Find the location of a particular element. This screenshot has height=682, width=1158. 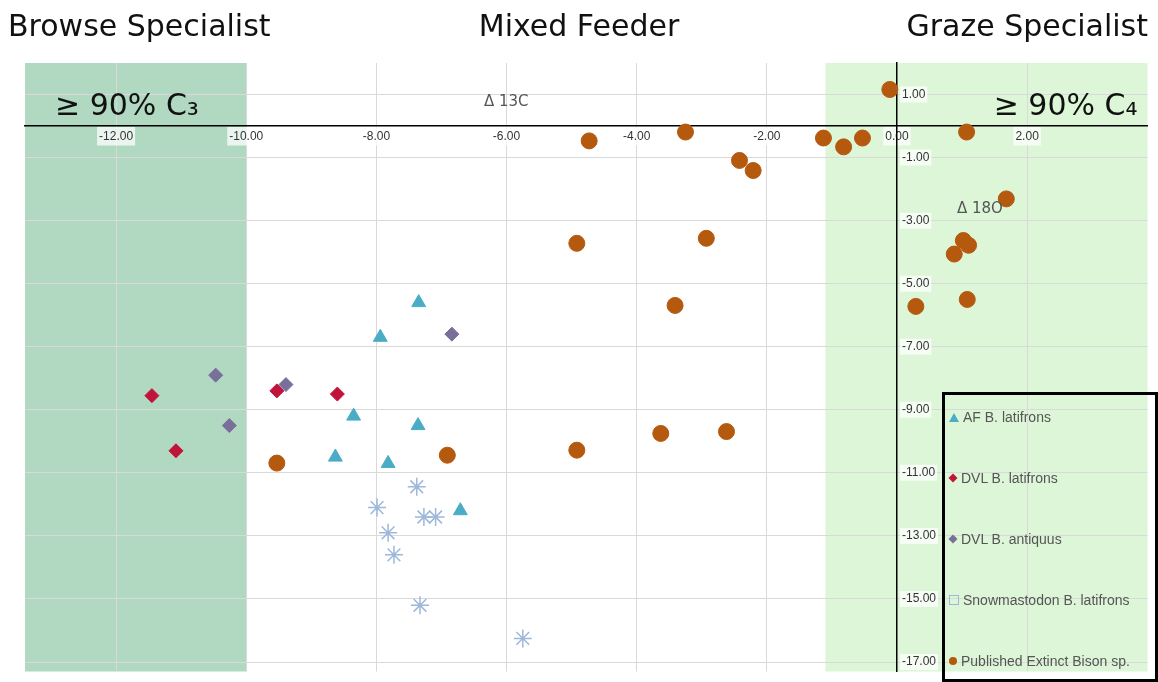

y-tick-label: -1.00 is located at coordinates (915, 156).